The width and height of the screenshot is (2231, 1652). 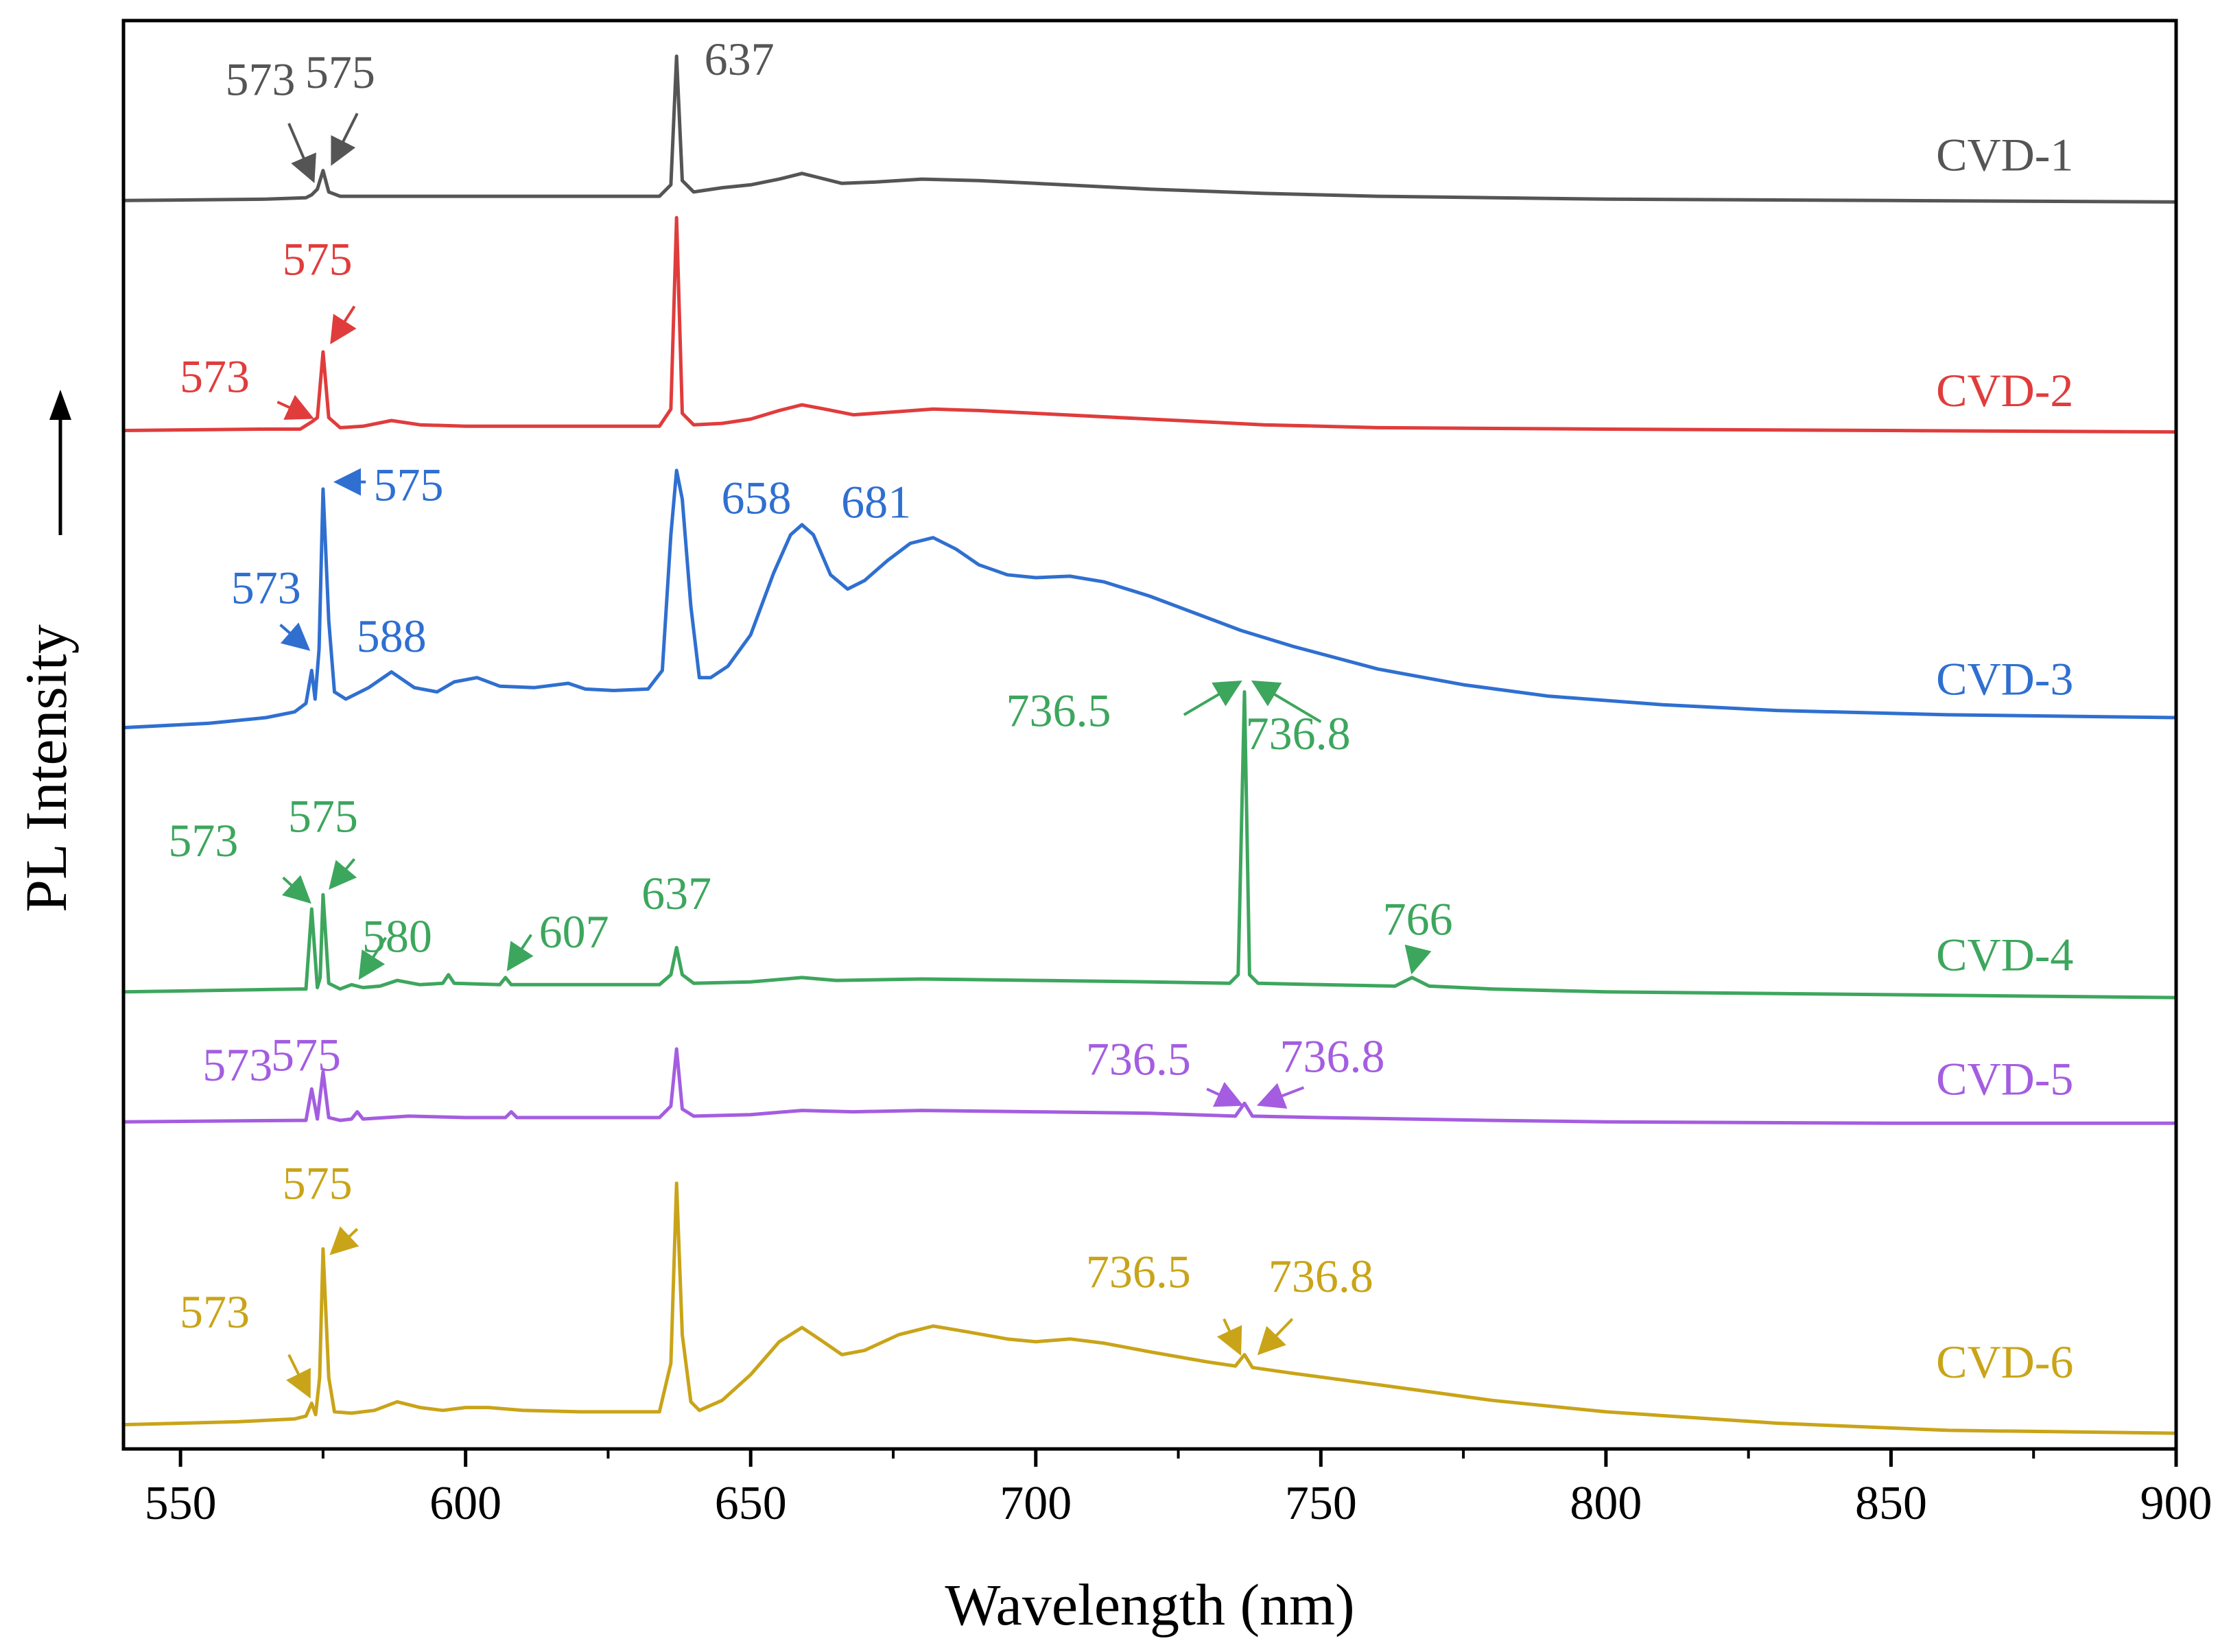 What do you see at coordinates (1149, 1605) in the screenshot?
I see `x-axis-title: Wavelength (nm)` at bounding box center [1149, 1605].